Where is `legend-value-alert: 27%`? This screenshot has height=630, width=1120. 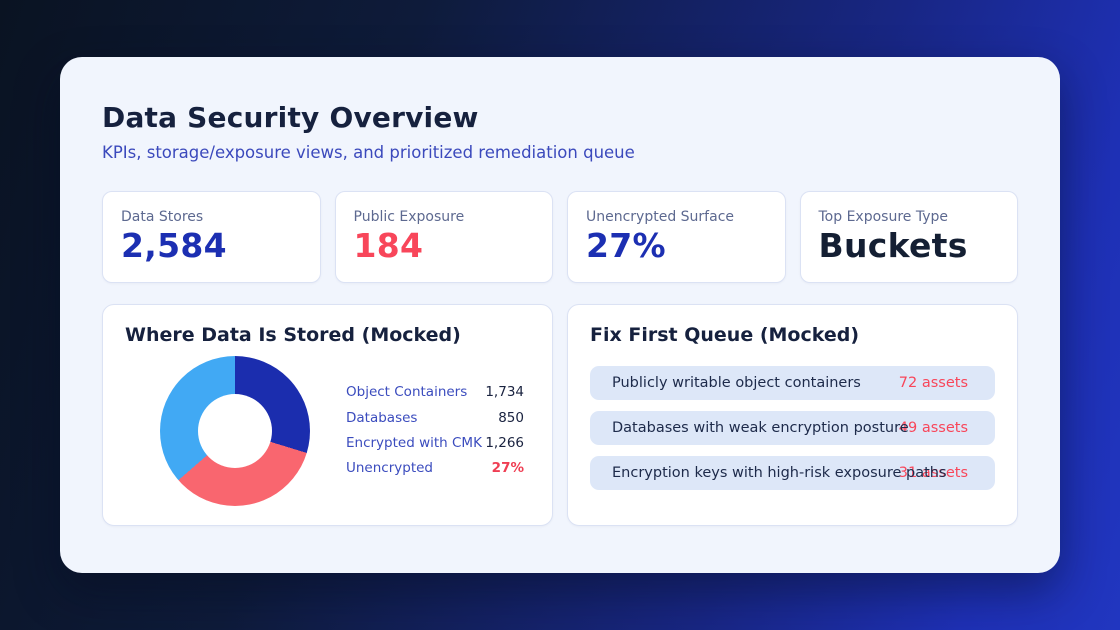
legend-value-alert: 27% is located at coordinates (507, 468).